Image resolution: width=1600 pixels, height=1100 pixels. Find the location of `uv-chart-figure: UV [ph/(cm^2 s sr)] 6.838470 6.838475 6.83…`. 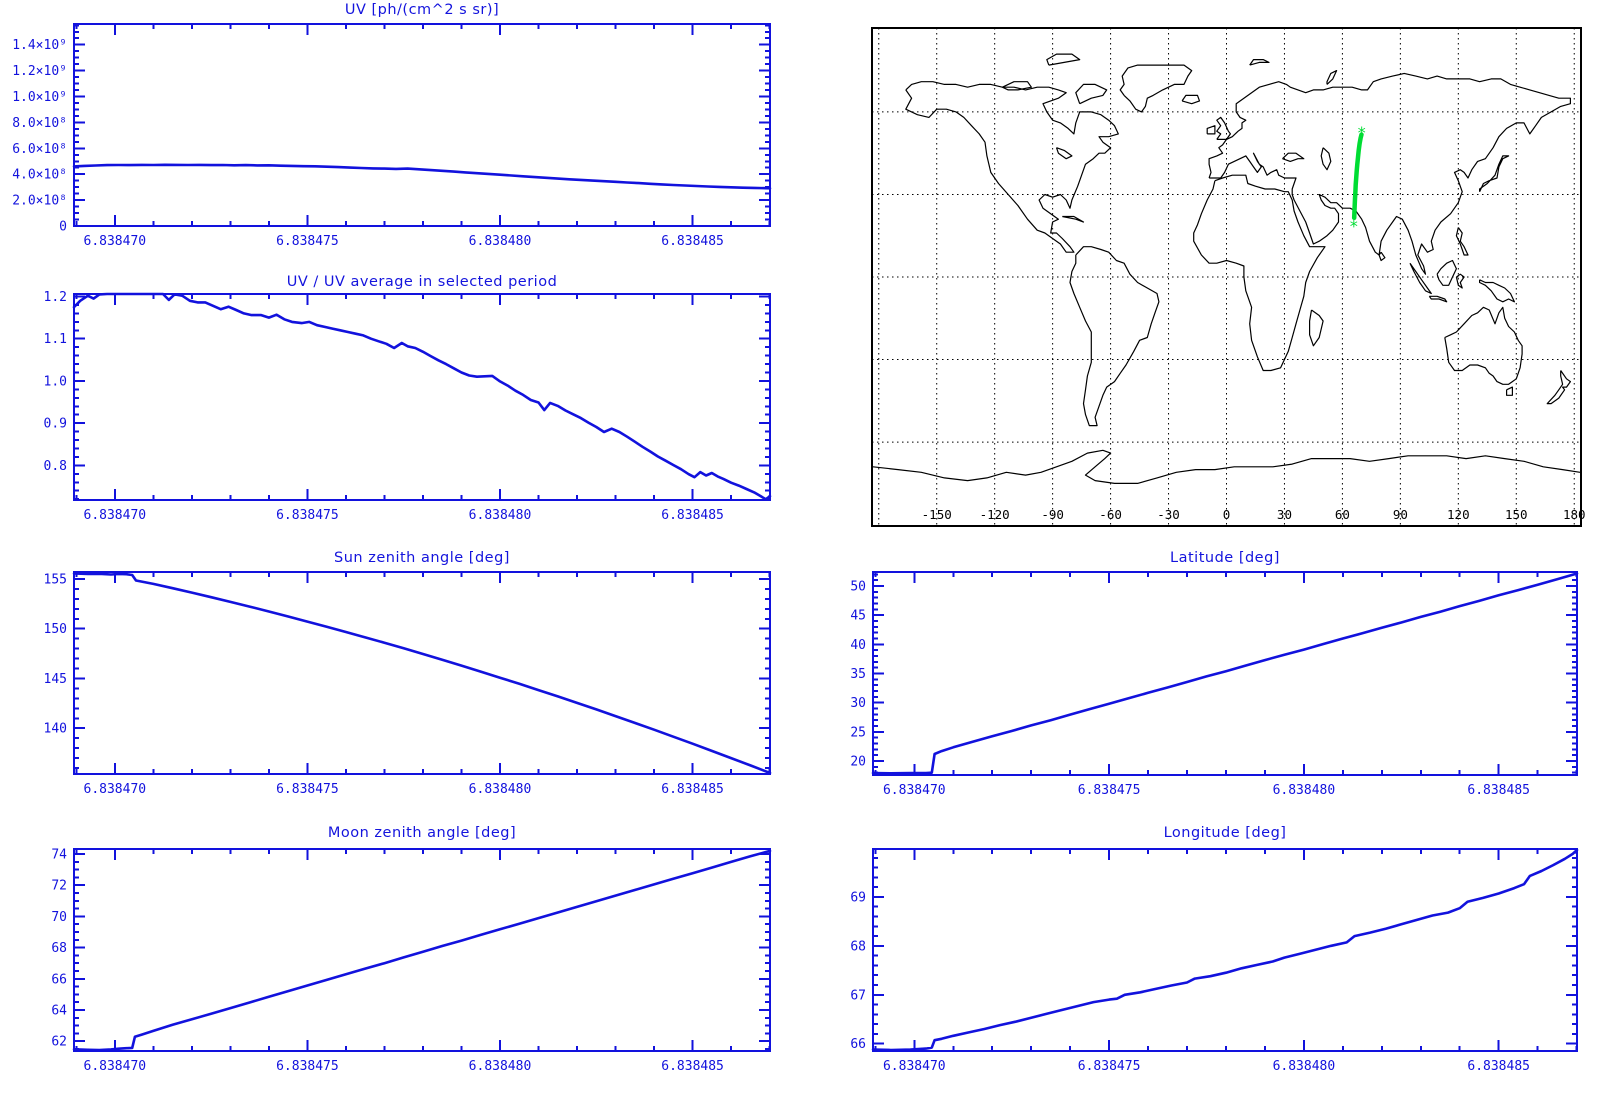

uv-chart-figure: UV [ph/(cm^2 s sr)] 6.838470 6.838475 6.83… is located at coordinates (400, 134).